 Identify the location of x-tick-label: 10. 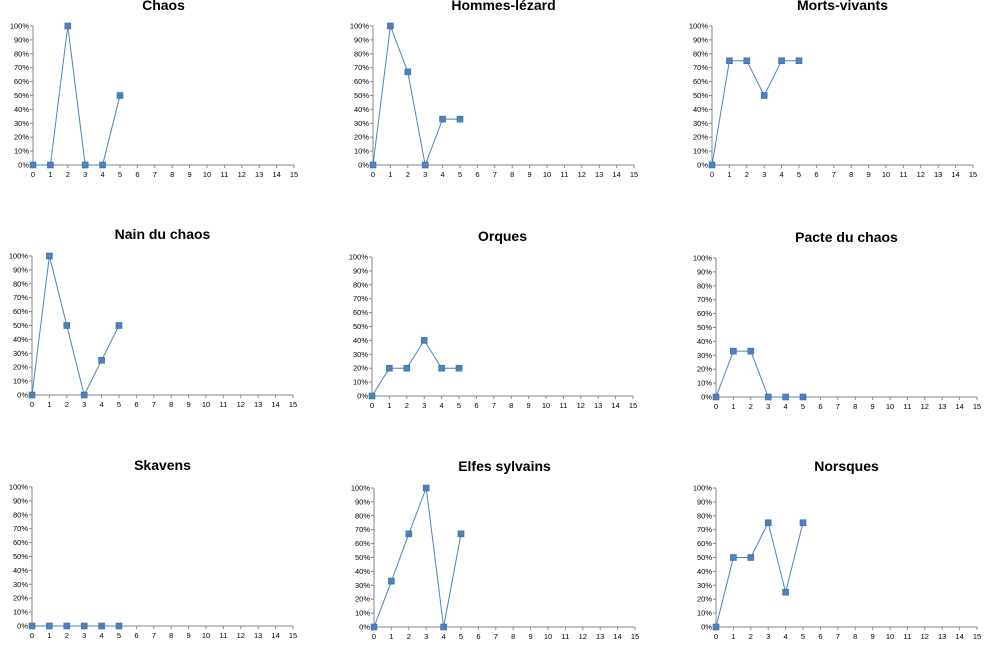
(890, 636).